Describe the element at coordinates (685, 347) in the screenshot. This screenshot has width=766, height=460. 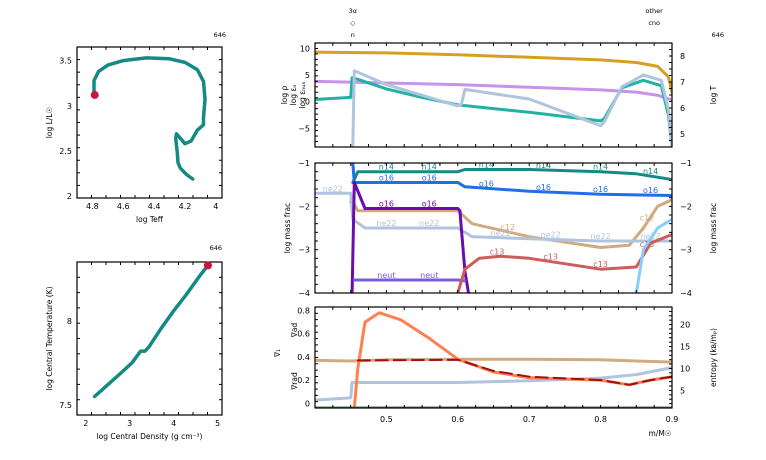
I see `y2-tick-label: 15` at that location.